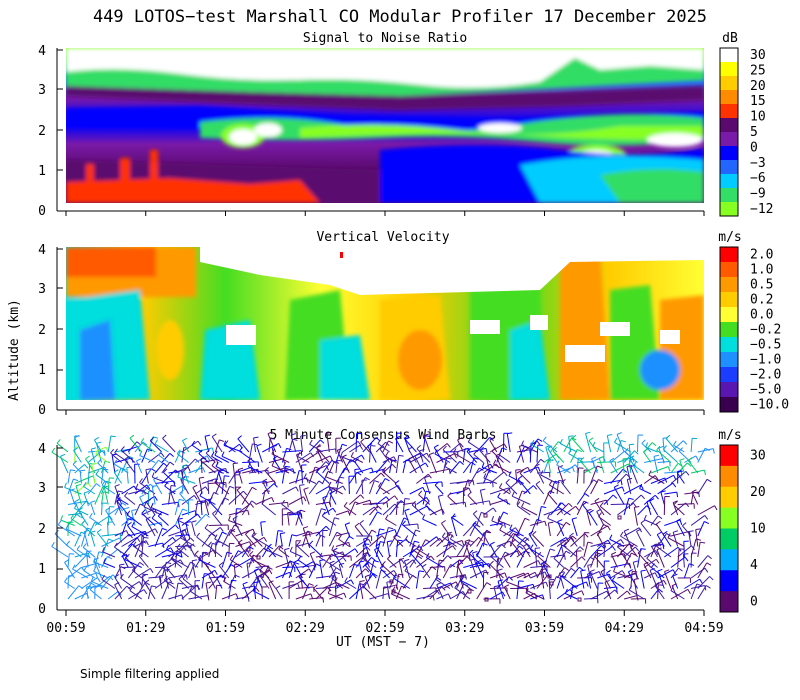 The image size is (800, 700). I want to click on velocity-colorbar: 2.01.00.50.20.0−0.2−0.5−1.0−2.0−5.0−10.0, so click(754, 329).